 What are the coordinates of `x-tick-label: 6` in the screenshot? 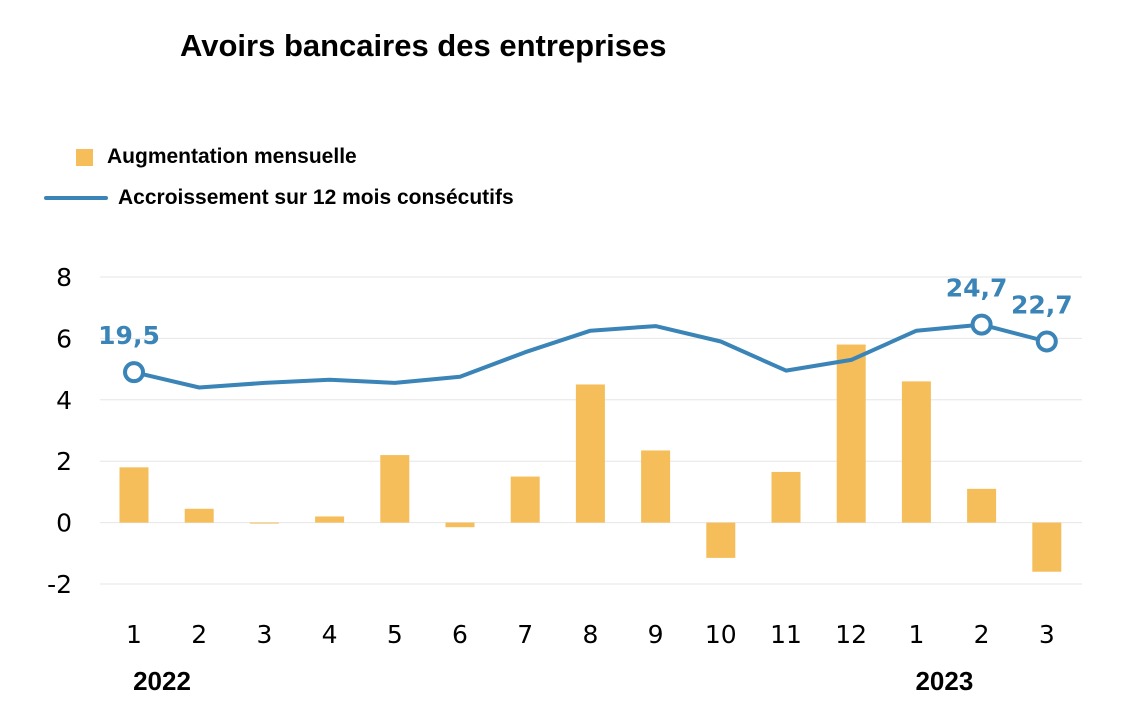 It's located at (460, 634).